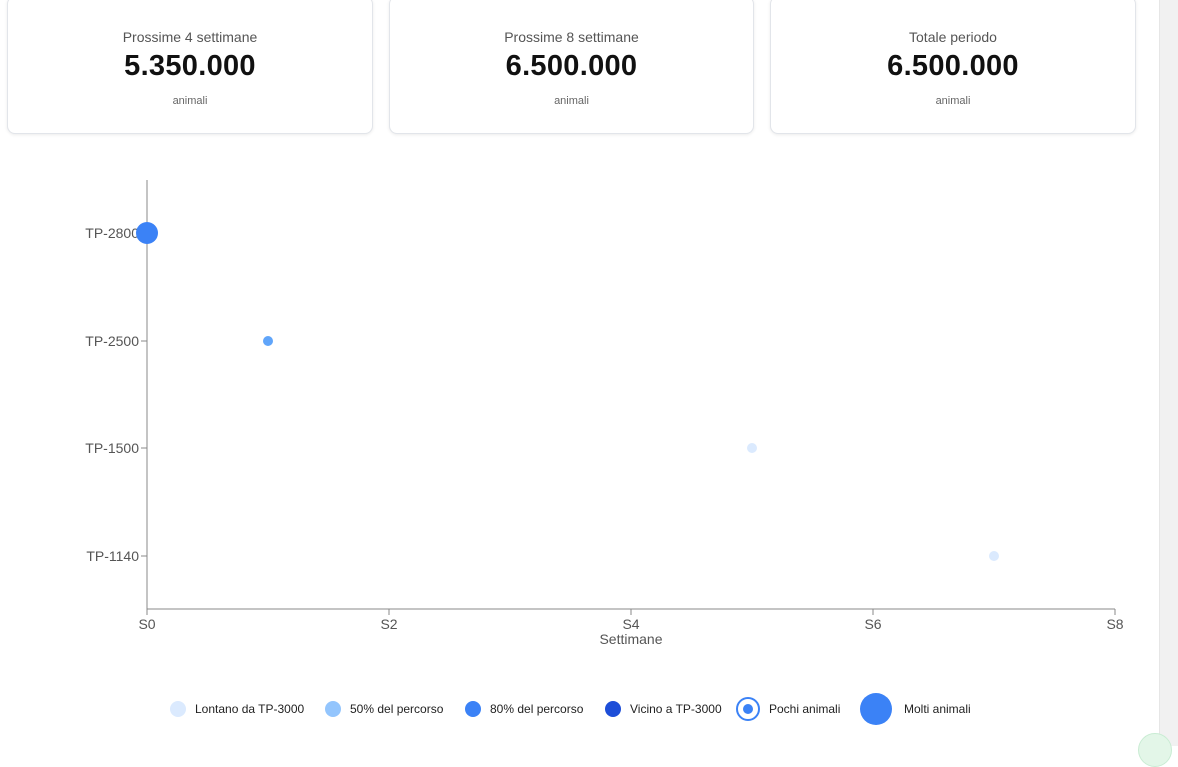  I want to click on y-tick-label: TP-1140, so click(112, 556).